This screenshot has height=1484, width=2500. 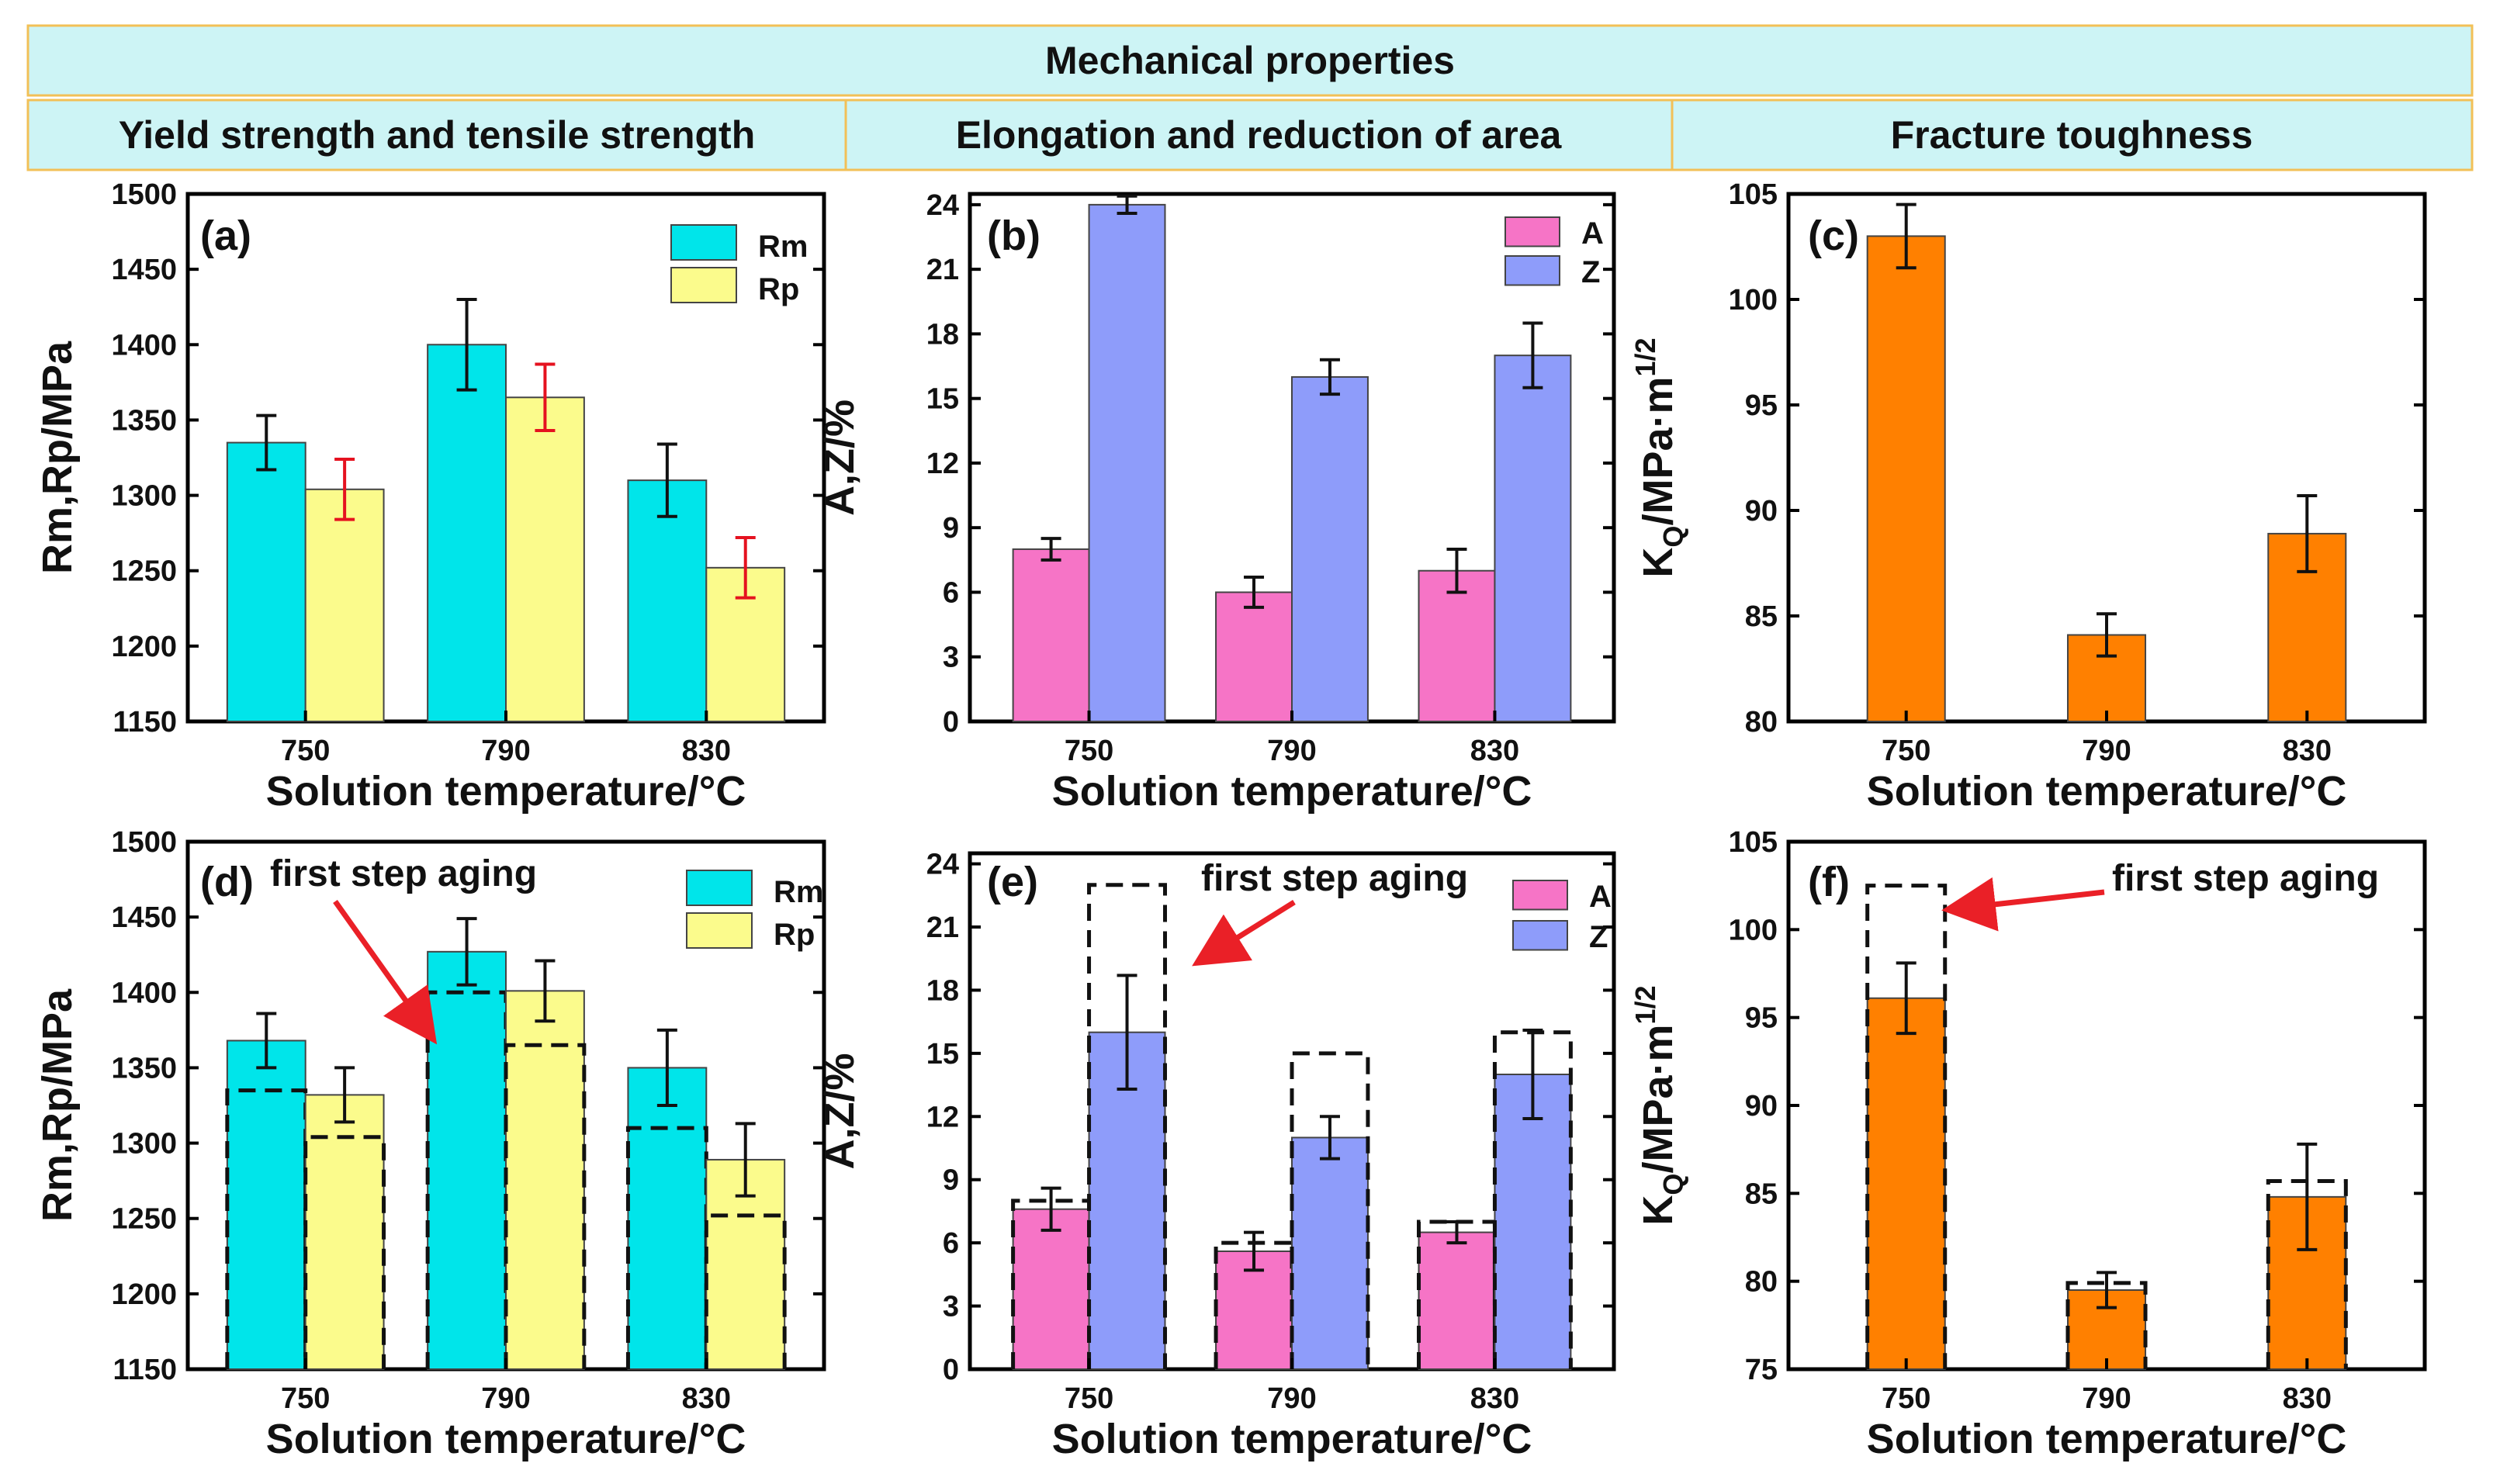 I want to click on y-tick-label: 3, so click(x=951, y=1307).